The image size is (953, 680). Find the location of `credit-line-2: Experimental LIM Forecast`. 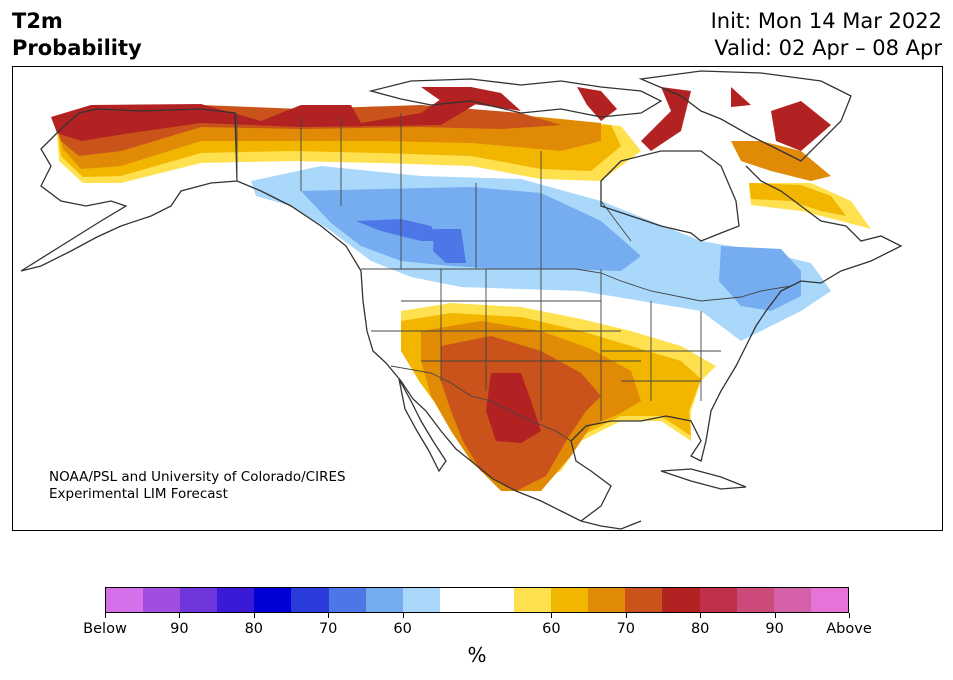

credit-line-2: Experimental LIM Forecast is located at coordinates (138, 494).